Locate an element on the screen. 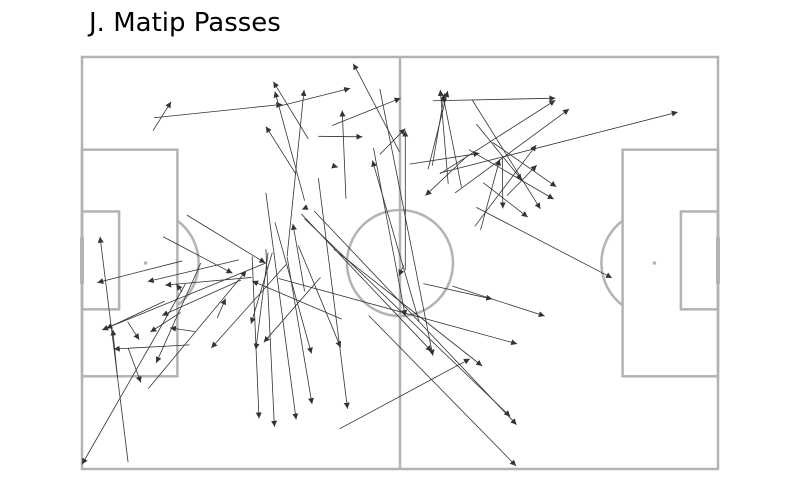 The image size is (800, 500). left-penalty-area is located at coordinates (129, 263).